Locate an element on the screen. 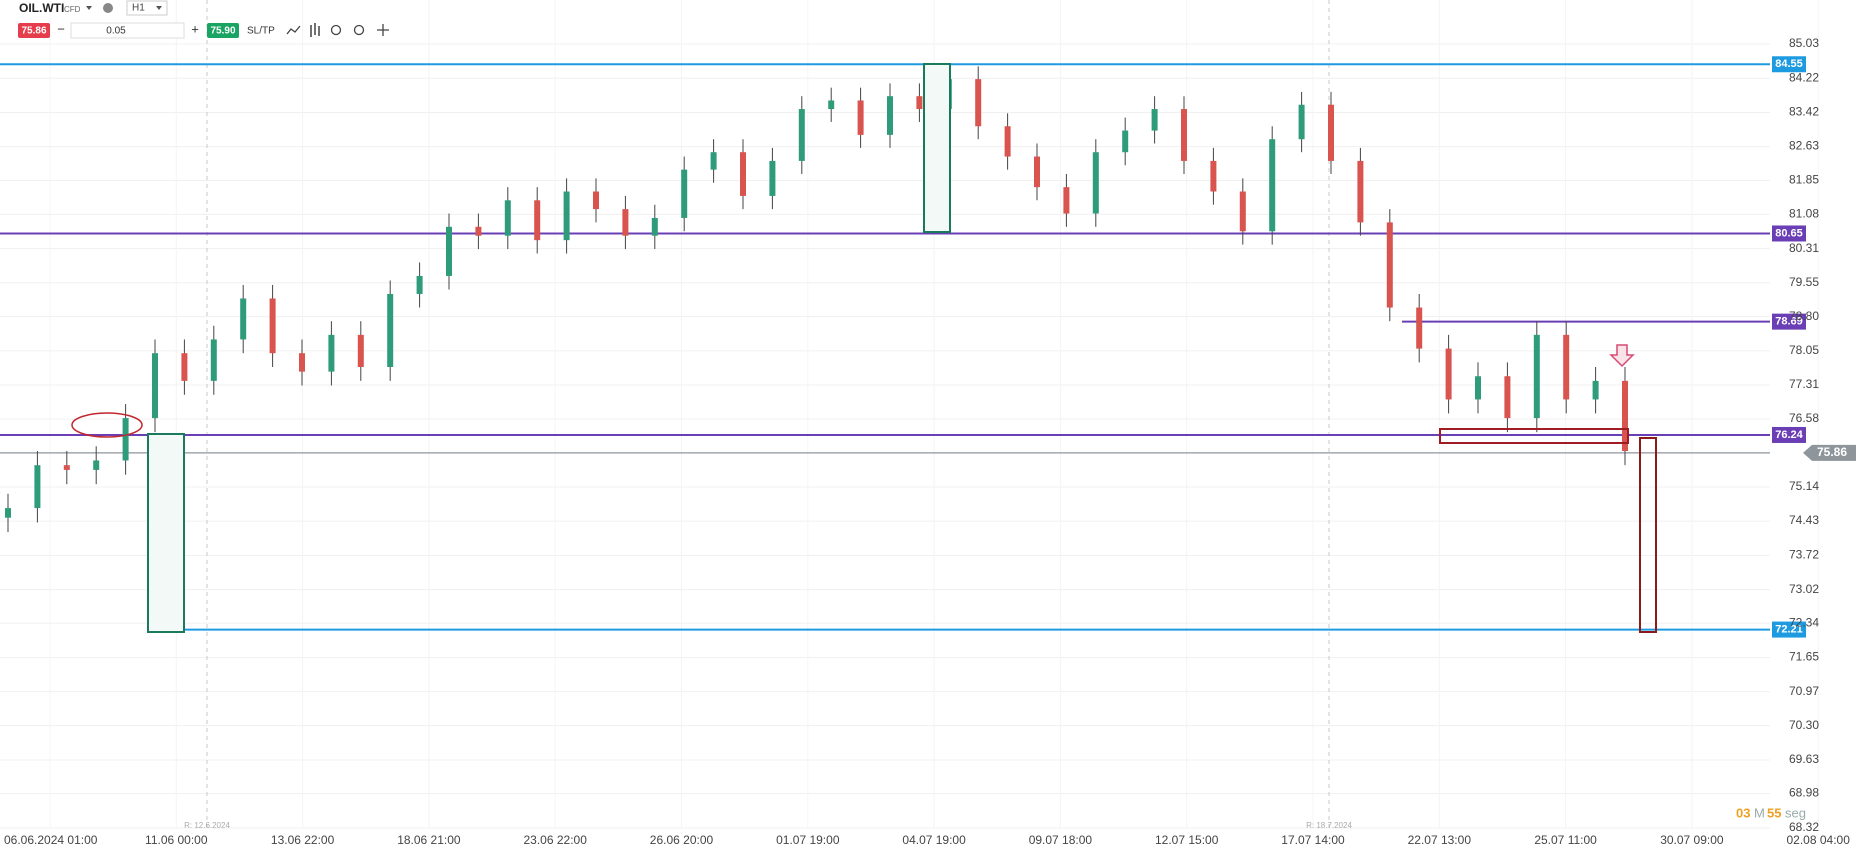 The image size is (1863, 857). timer-seconds: 55 is located at coordinates (1774, 812).